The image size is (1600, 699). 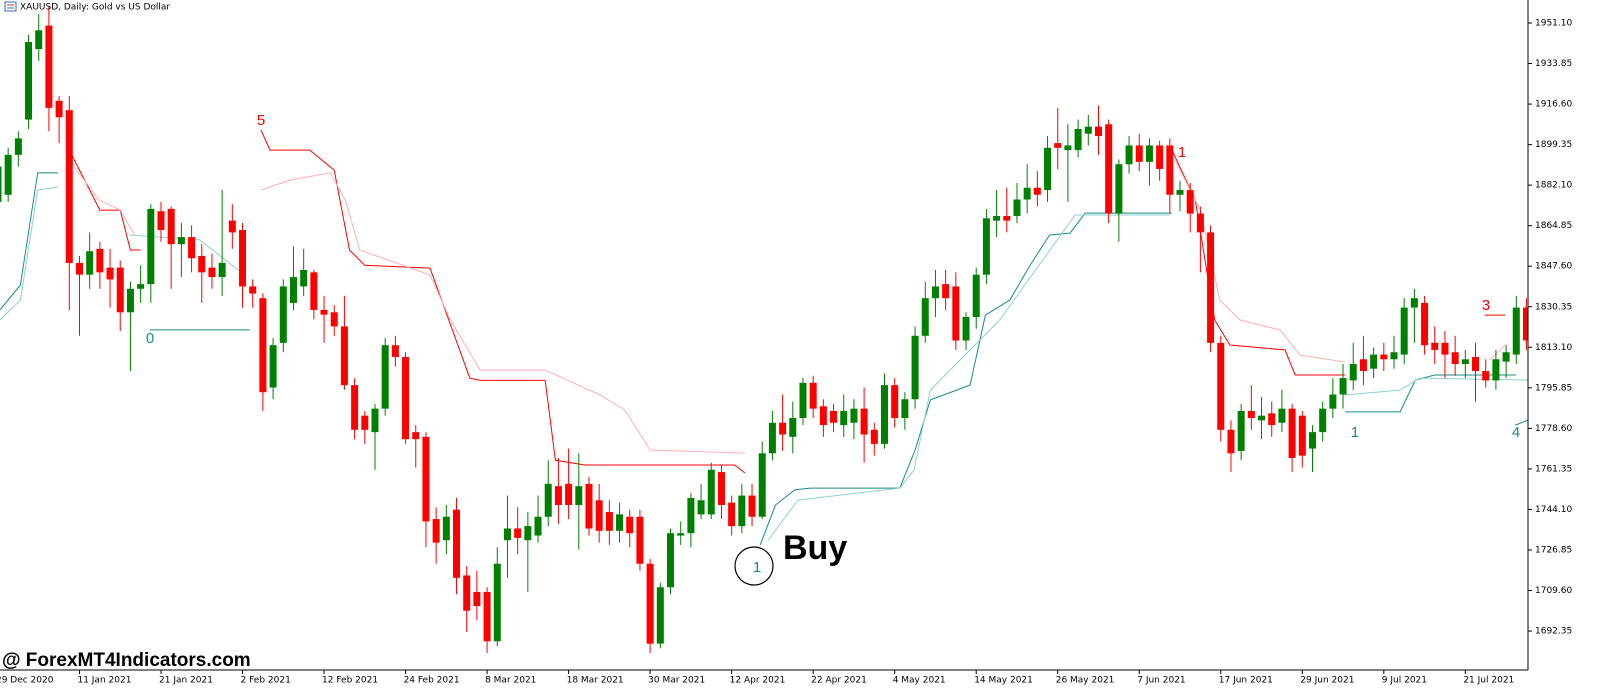 What do you see at coordinates (1246, 681) in the screenshot?
I see `x-tick-label: 17 Jun 2021` at bounding box center [1246, 681].